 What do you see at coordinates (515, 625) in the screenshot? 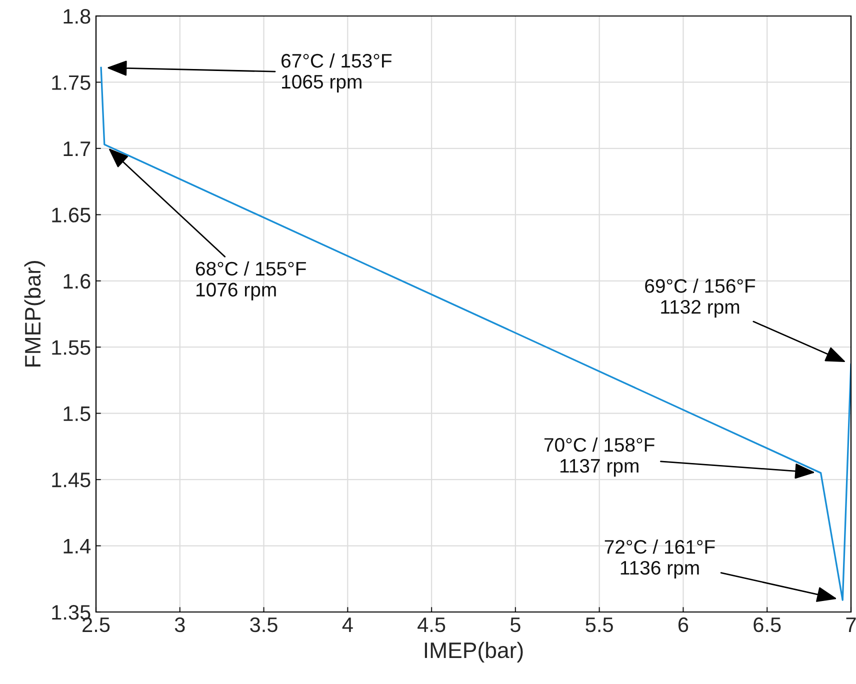
I see `x-tick-label: 5` at bounding box center [515, 625].